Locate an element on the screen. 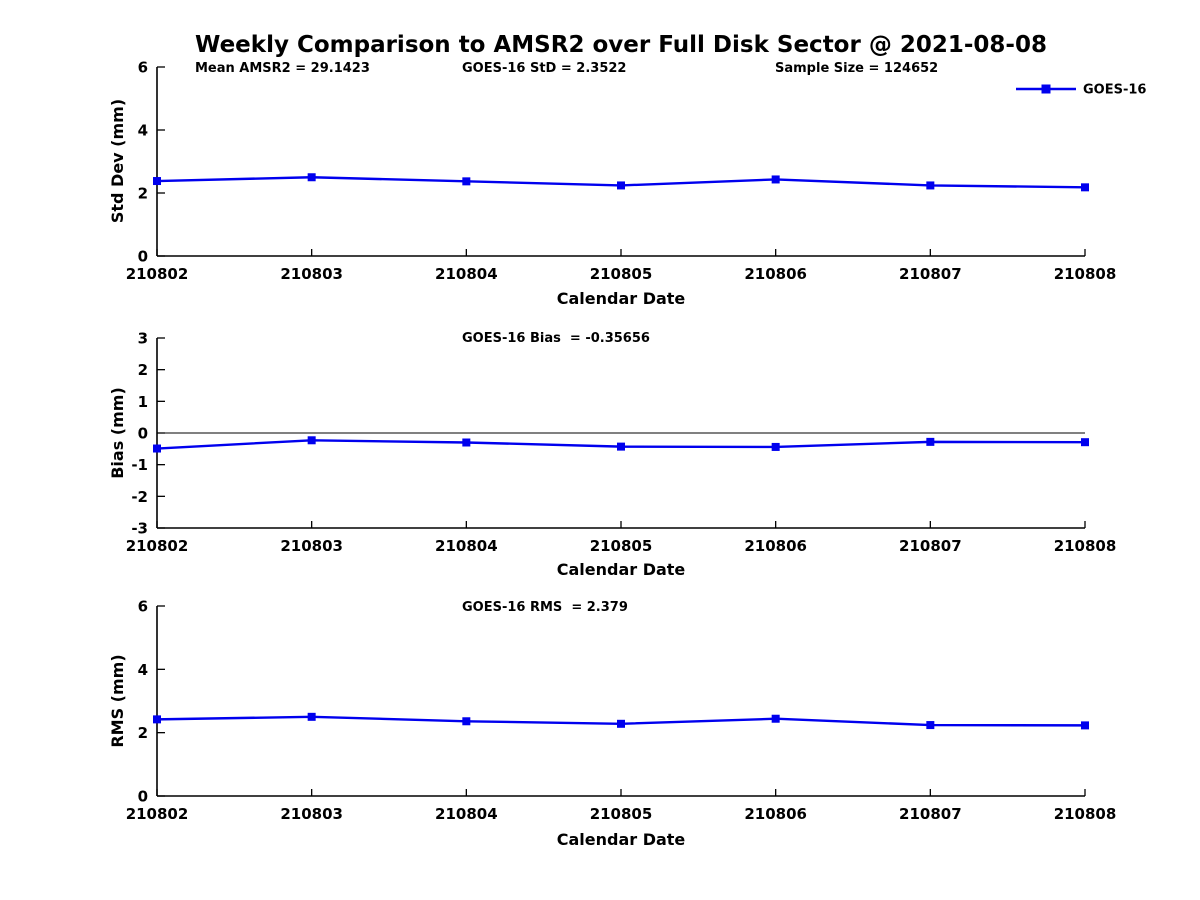  annotation-goes16-bias: GOES-16 Bias = -0.35656 is located at coordinates (556, 338).